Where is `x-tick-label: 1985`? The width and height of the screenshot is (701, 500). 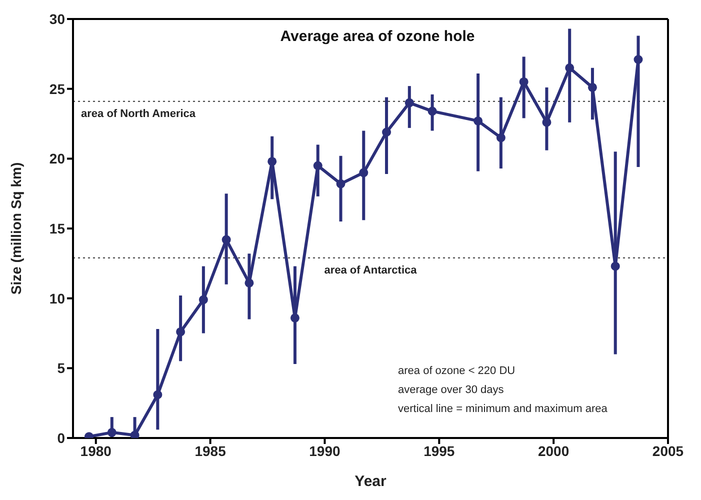
x-tick-label: 1985 is located at coordinates (210, 450).